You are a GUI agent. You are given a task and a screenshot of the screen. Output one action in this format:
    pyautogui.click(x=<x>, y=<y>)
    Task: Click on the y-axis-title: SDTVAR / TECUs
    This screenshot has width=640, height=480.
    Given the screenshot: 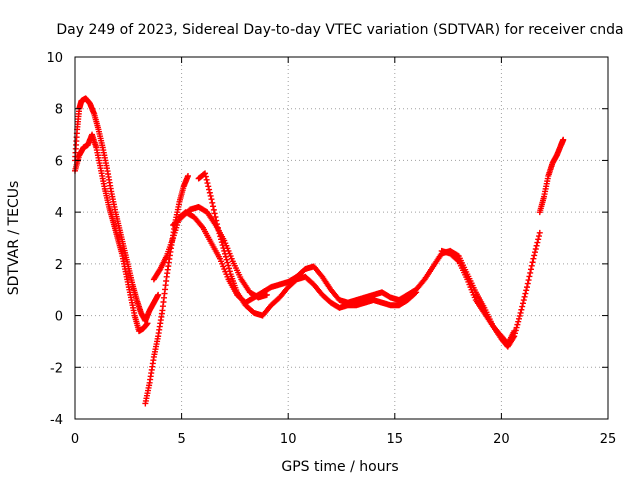 What is the action you would take?
    pyautogui.click(x=14, y=238)
    